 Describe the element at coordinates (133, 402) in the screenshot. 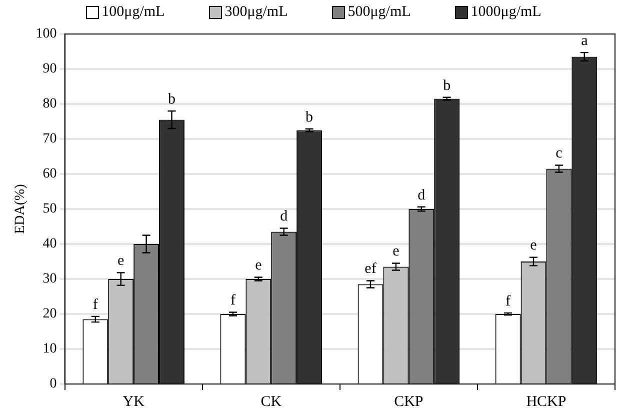

I see `x-tick-label: YK` at that location.